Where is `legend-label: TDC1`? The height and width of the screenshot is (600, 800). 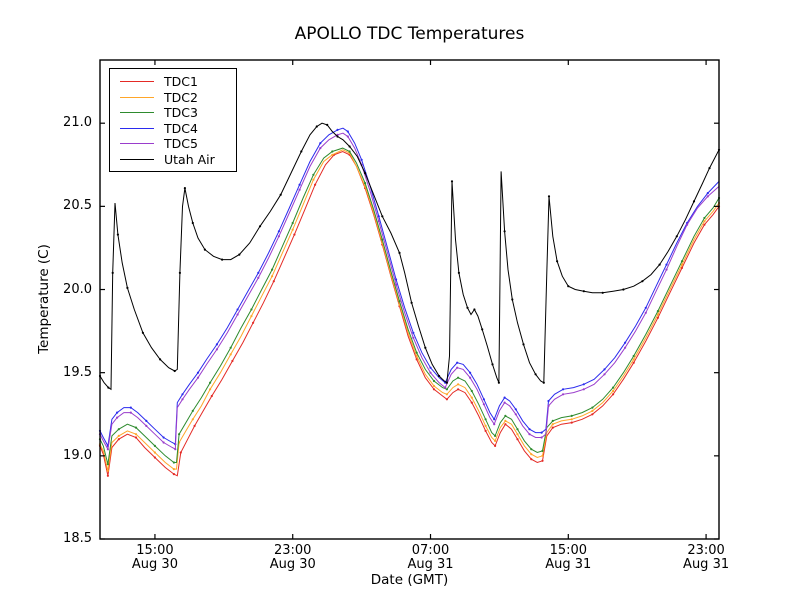
legend-label: TDC1 is located at coordinates (181, 82).